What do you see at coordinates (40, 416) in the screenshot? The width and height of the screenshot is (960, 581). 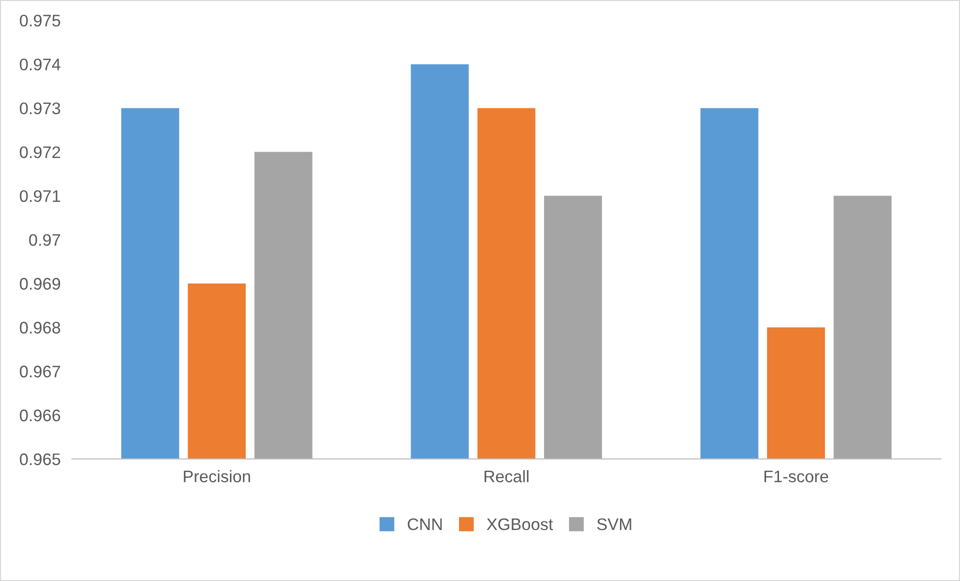 I see `y-tick-label: 0.966` at bounding box center [40, 416].